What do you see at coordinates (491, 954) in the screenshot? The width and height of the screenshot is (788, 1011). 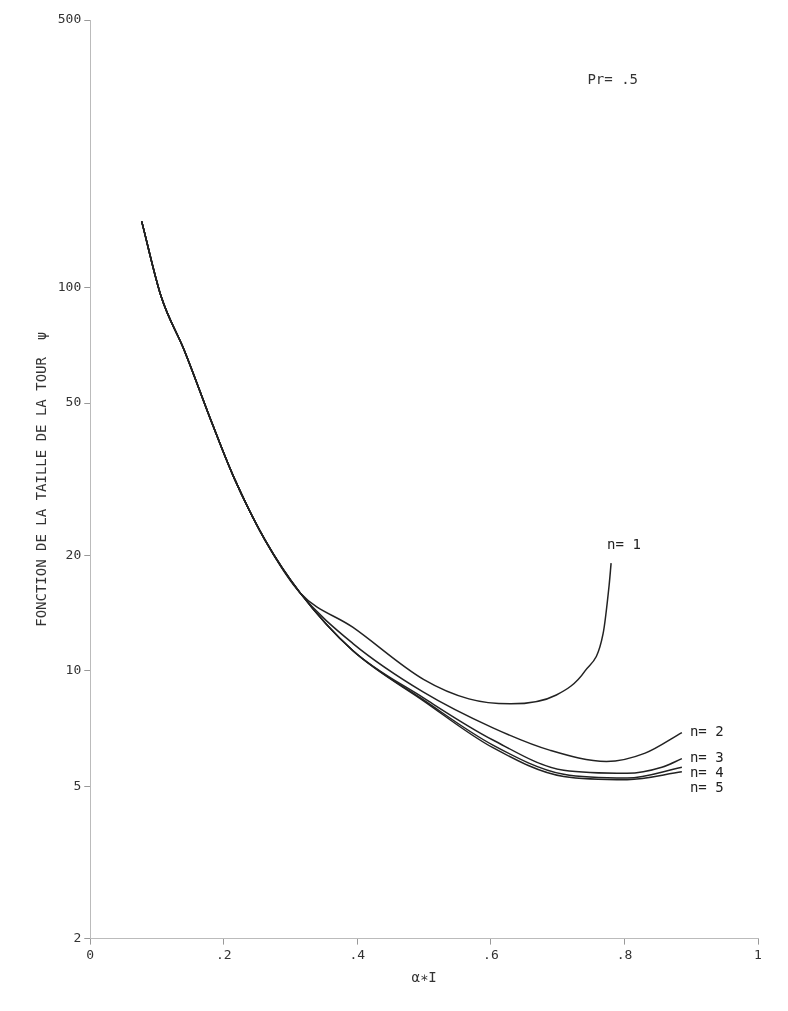 I see `x-tick-label: .6` at bounding box center [491, 954].